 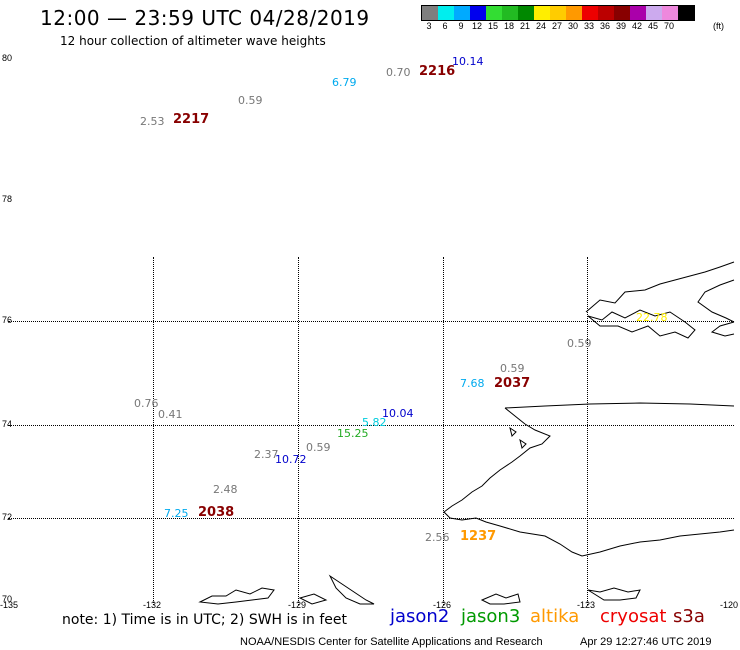 I want to click on swh-value: 10.14, so click(x=468, y=61).